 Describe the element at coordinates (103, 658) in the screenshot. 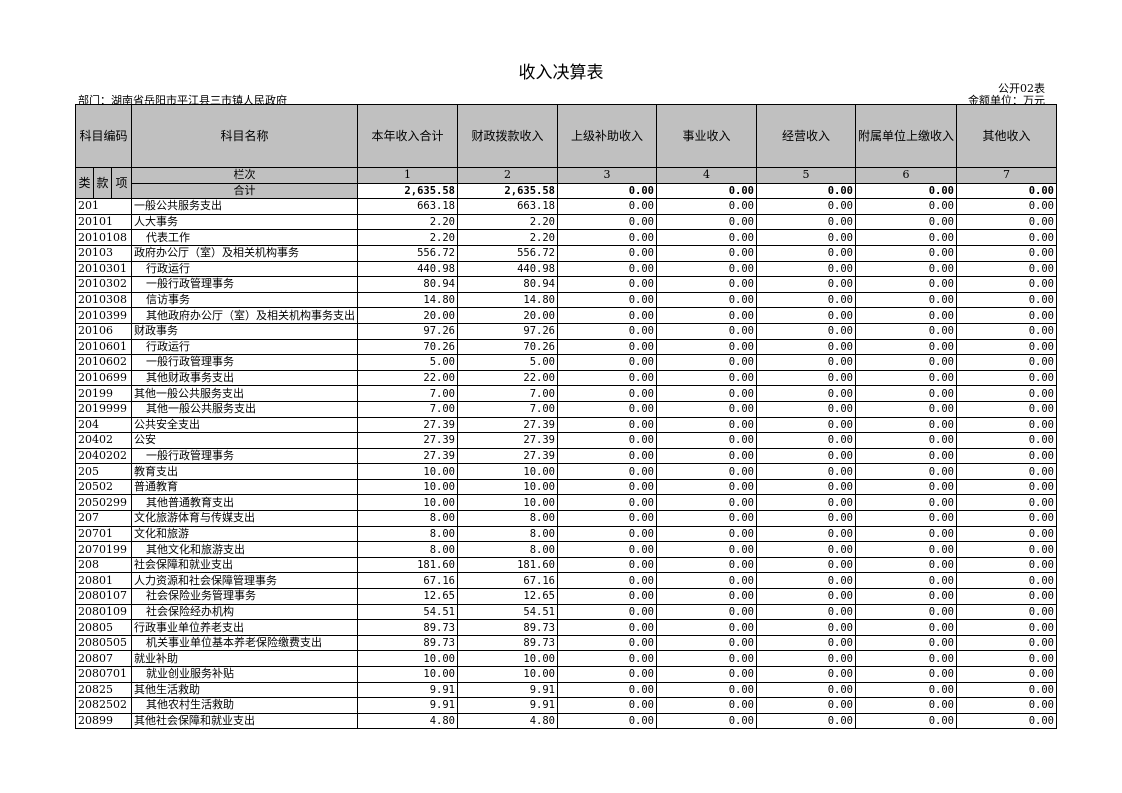

I see `subject-code: 20807` at that location.